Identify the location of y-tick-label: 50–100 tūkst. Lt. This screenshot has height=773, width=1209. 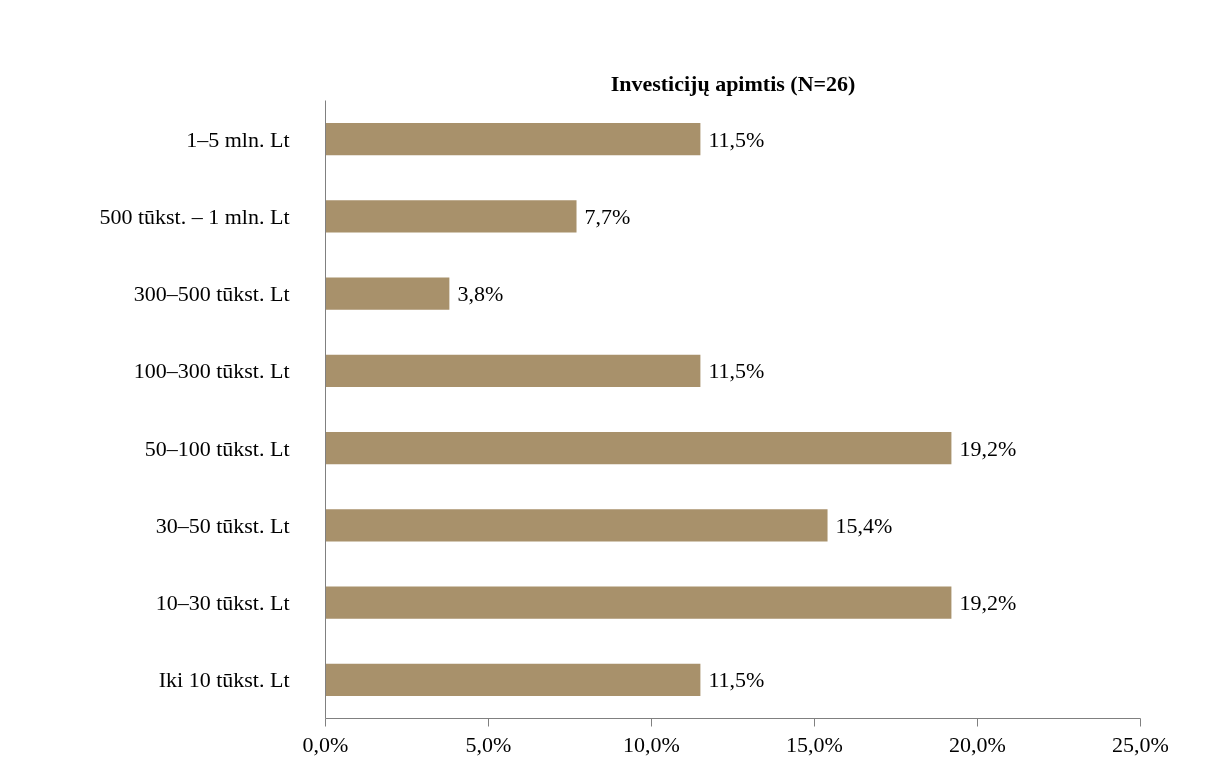
(217, 448).